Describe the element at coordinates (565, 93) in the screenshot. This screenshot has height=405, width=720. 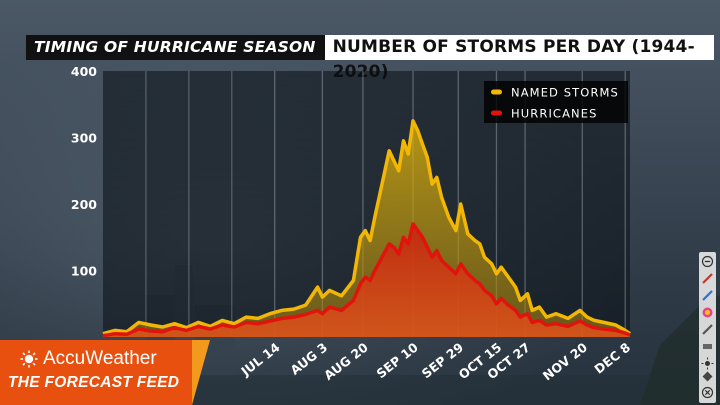
I see `legend-label: NAMED STORMS` at that location.